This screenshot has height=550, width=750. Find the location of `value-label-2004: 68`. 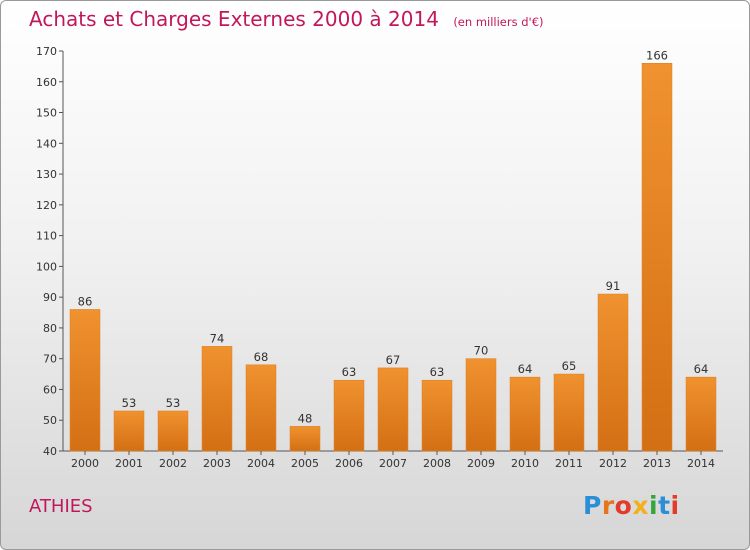

value-label-2004: 68 is located at coordinates (261, 357).